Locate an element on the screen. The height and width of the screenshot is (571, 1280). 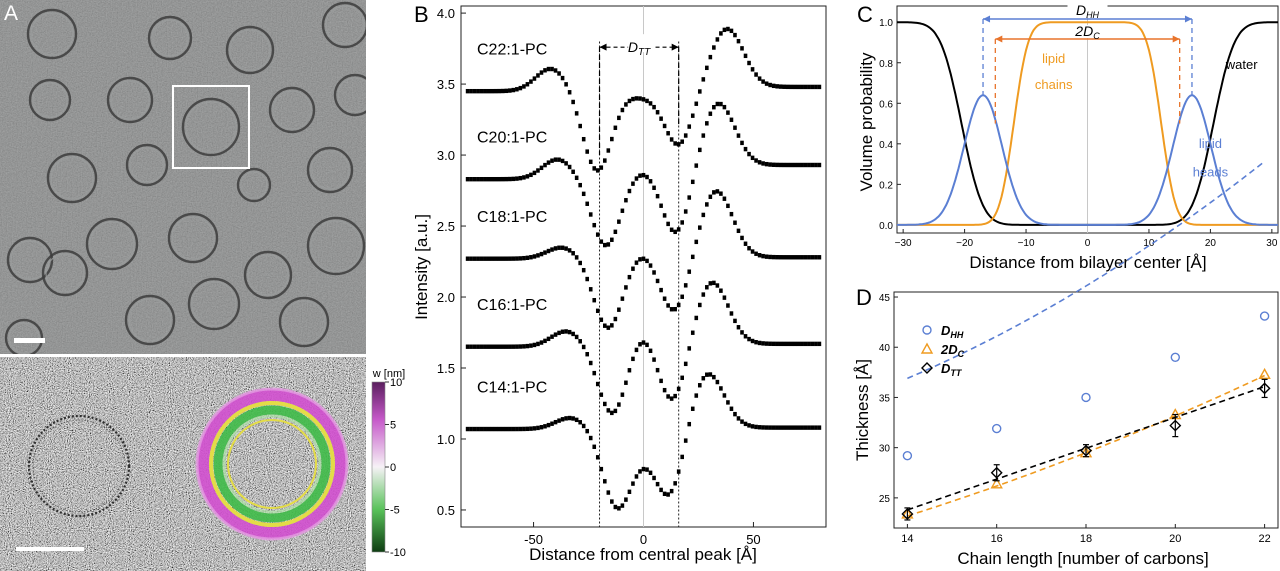
colorbar: w [nm] 10 5 0 -5 -10 is located at coordinates (392, 464).